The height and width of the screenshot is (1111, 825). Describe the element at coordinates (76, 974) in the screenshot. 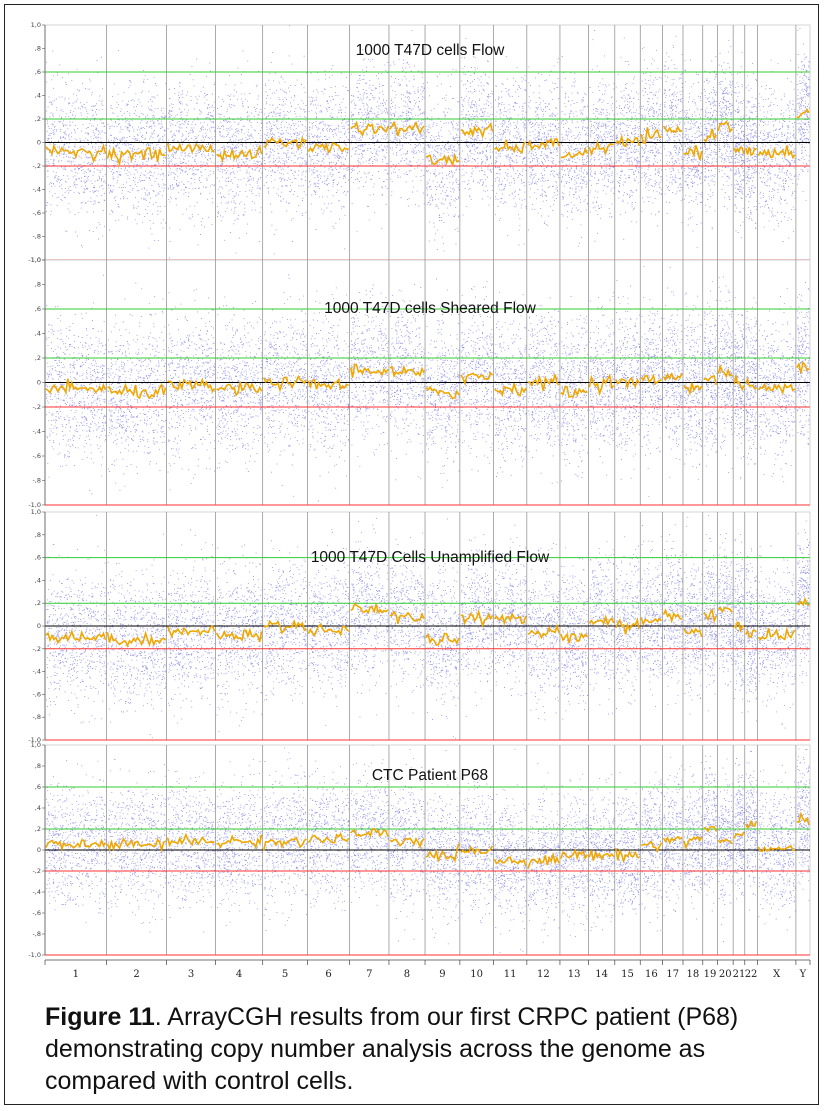

I see `chromosome-label: 1` at that location.